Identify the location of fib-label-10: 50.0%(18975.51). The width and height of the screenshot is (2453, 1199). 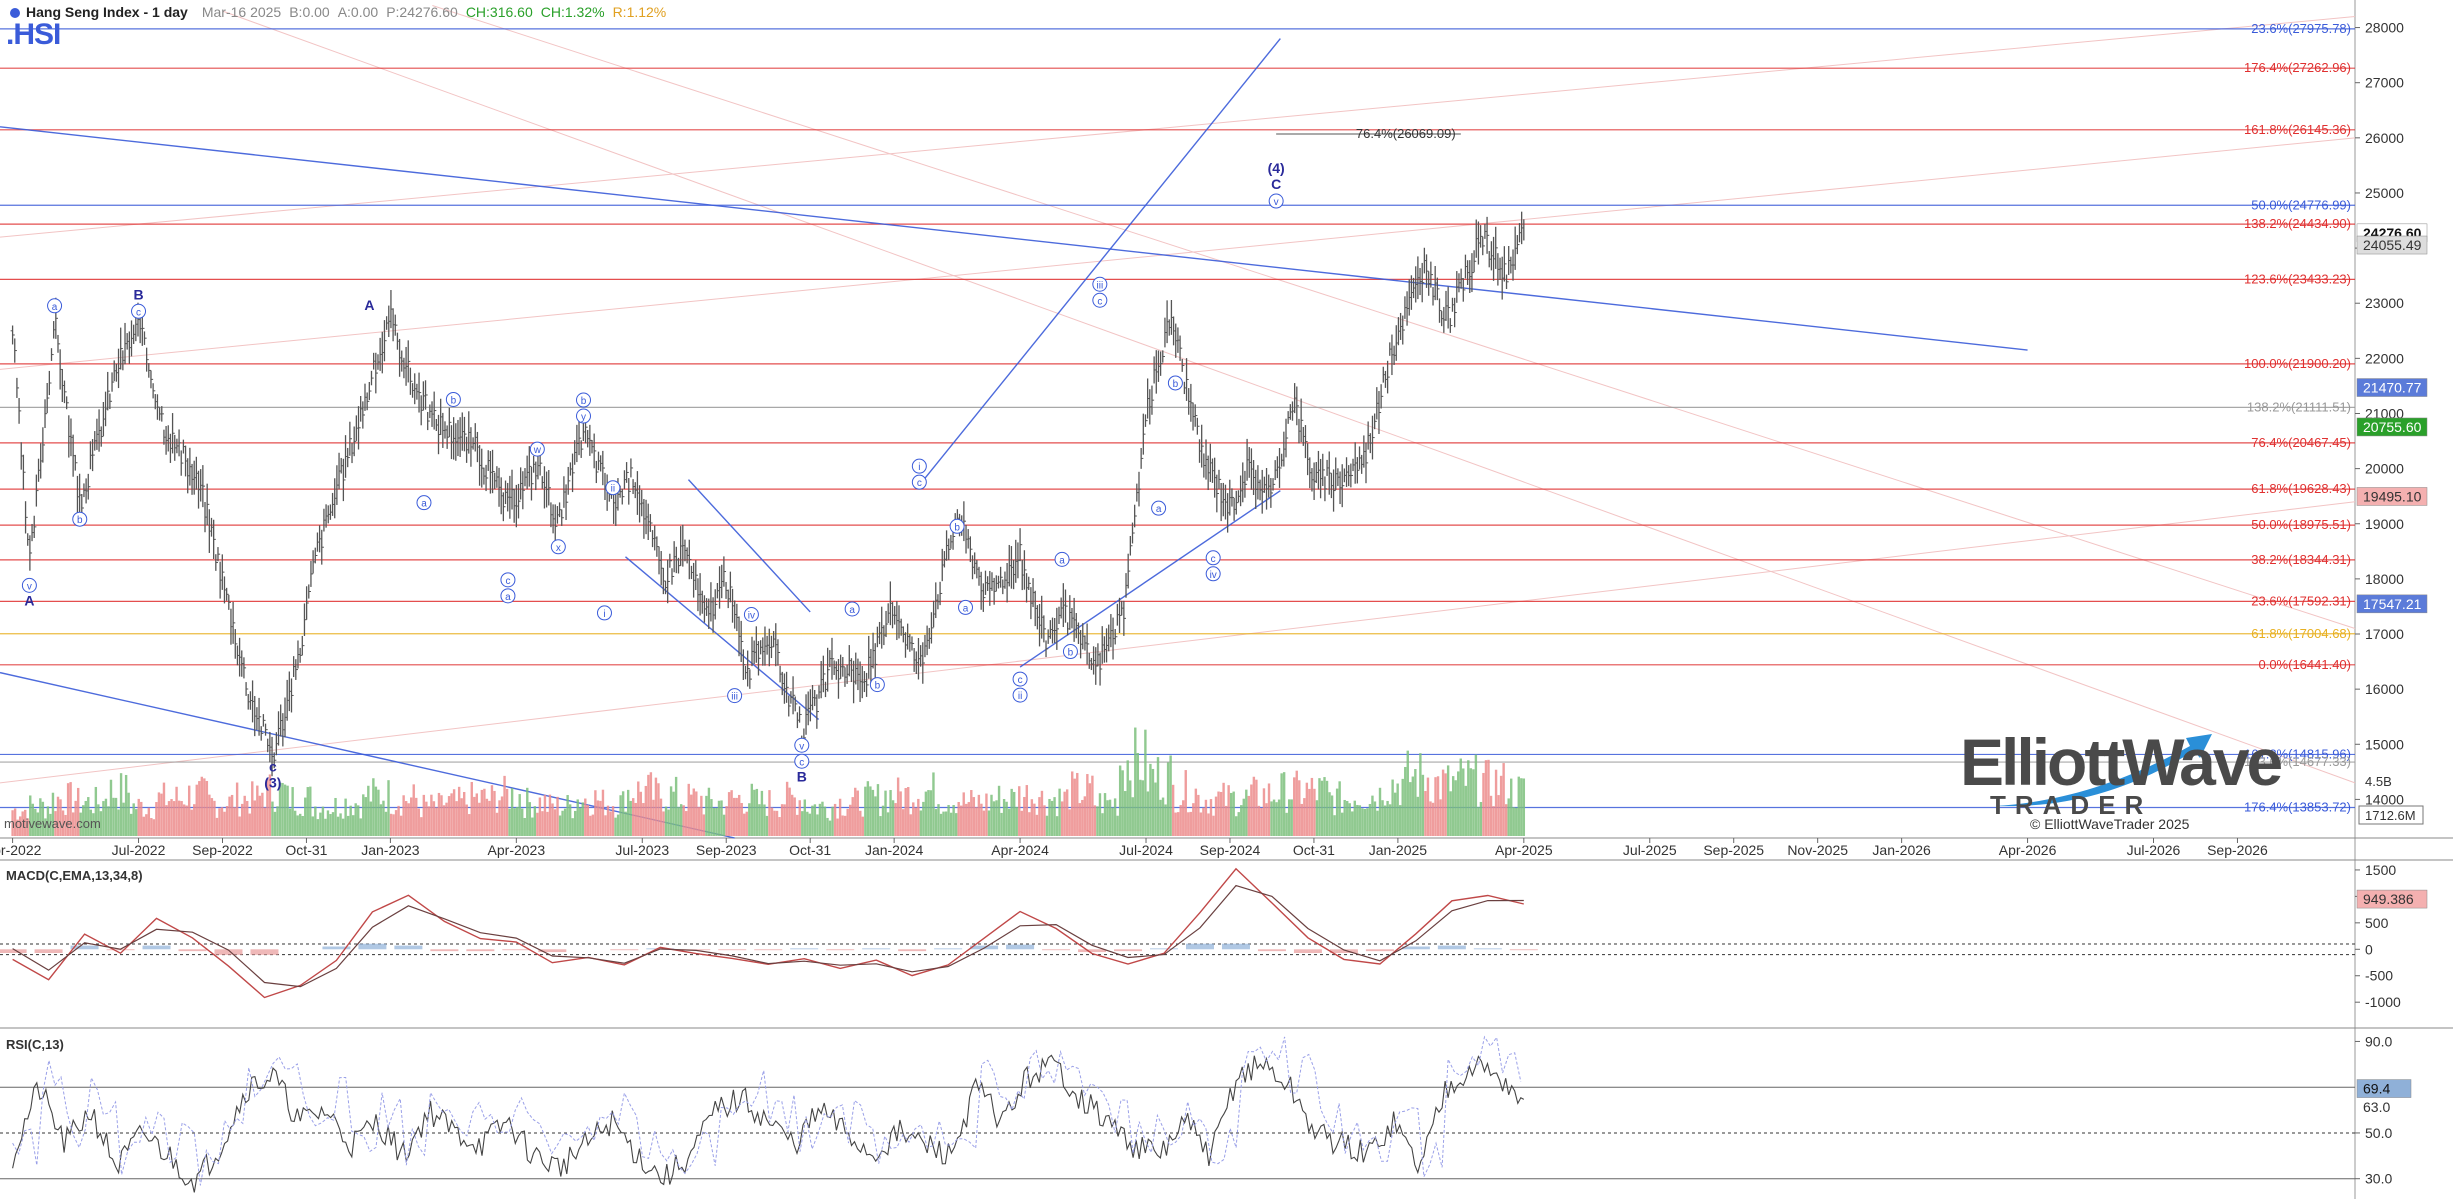
(2301, 524).